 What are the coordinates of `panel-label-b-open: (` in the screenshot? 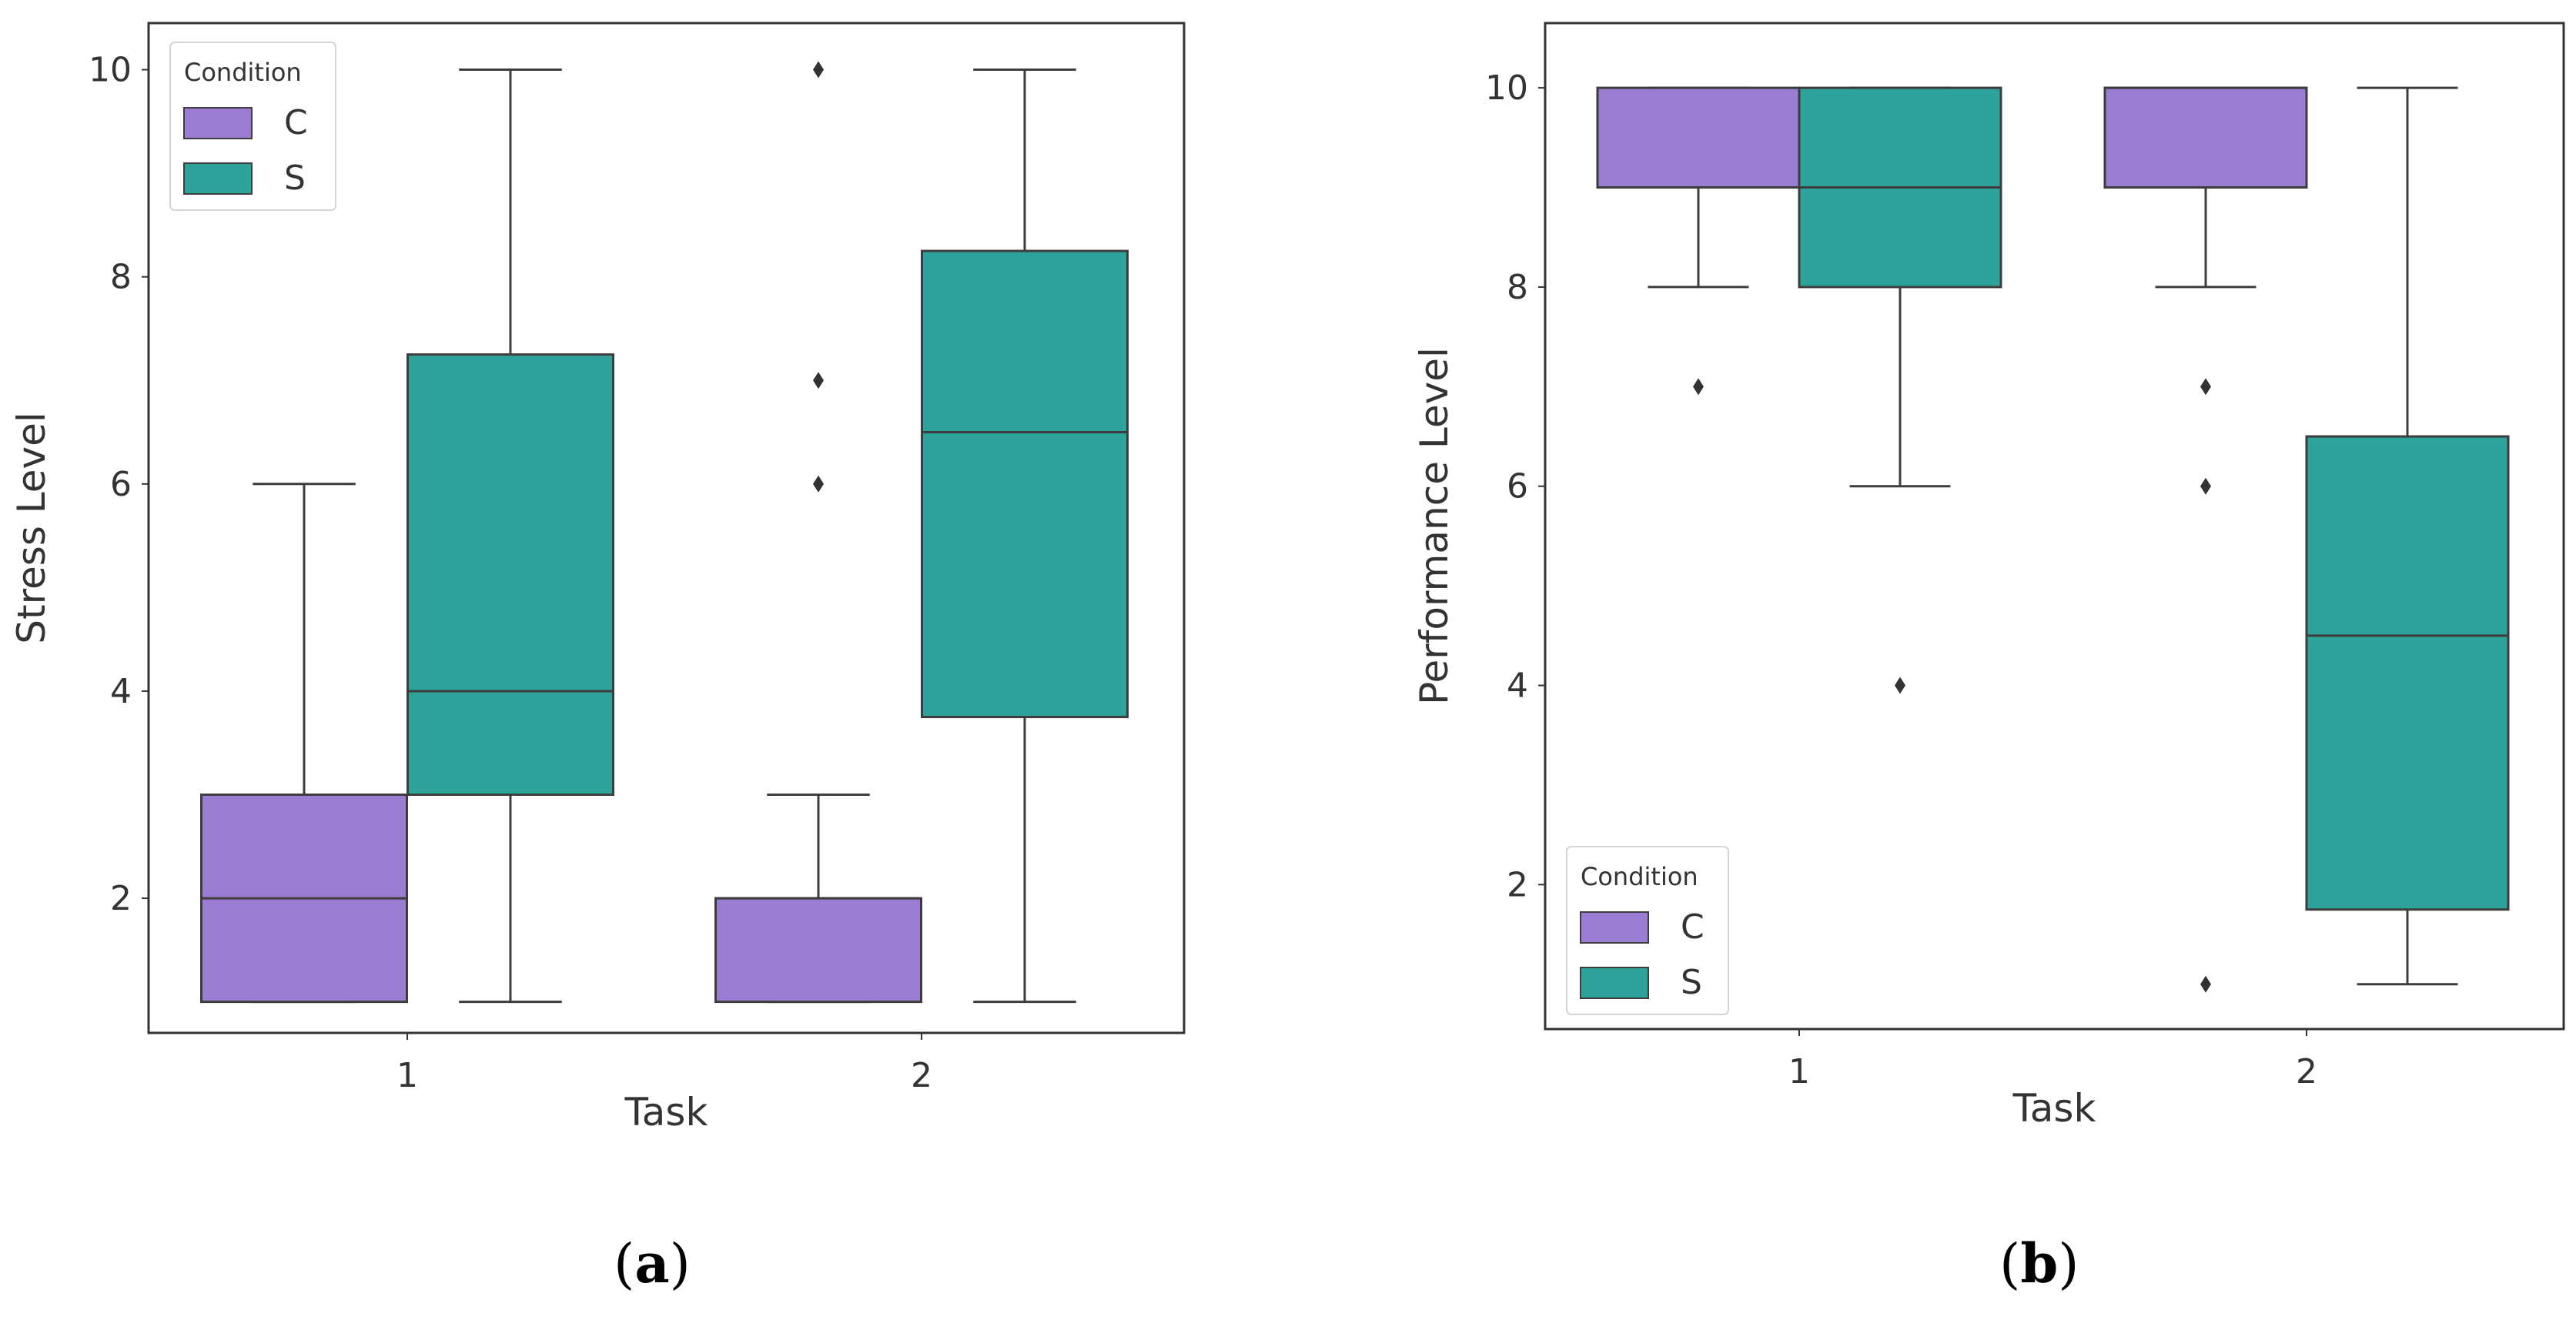 It's located at (2010, 1263).